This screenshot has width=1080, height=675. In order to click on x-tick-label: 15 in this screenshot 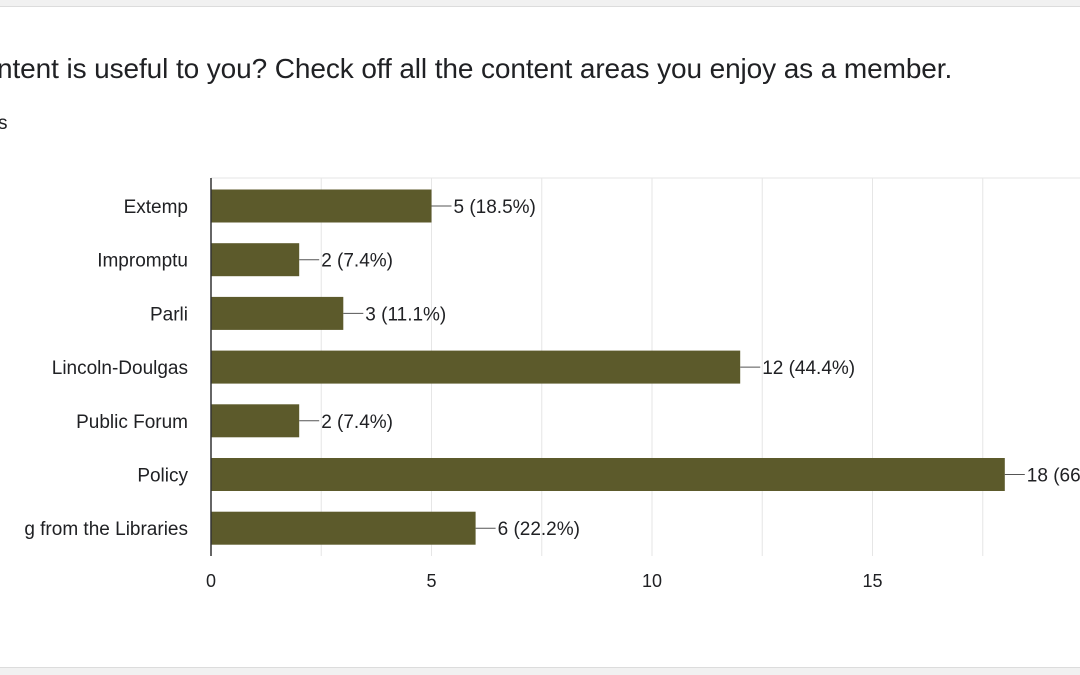, I will do `click(872, 581)`.